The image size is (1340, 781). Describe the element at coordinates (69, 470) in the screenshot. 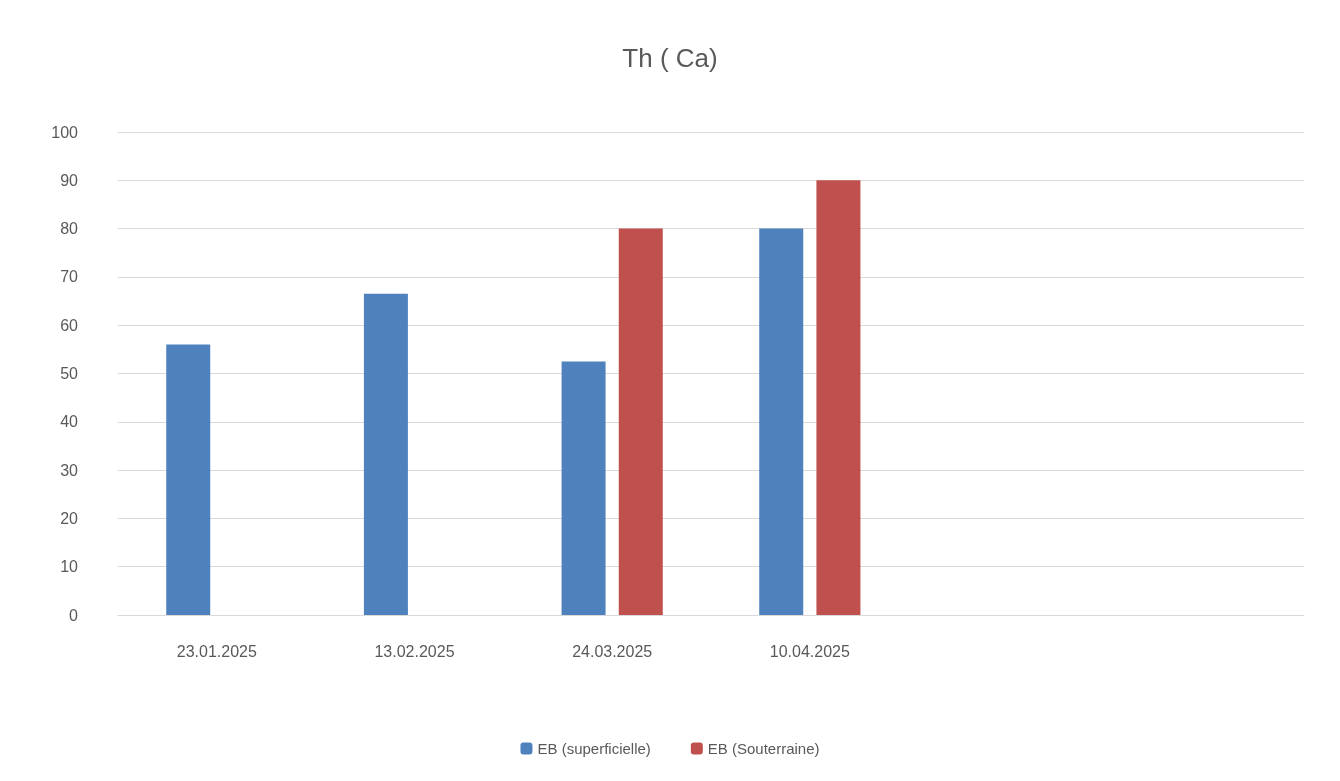

I see `y-tick-label: 30` at that location.